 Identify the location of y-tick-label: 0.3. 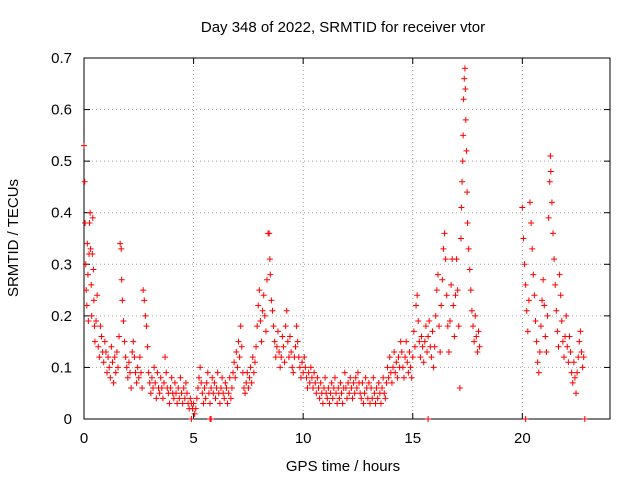
(61, 264).